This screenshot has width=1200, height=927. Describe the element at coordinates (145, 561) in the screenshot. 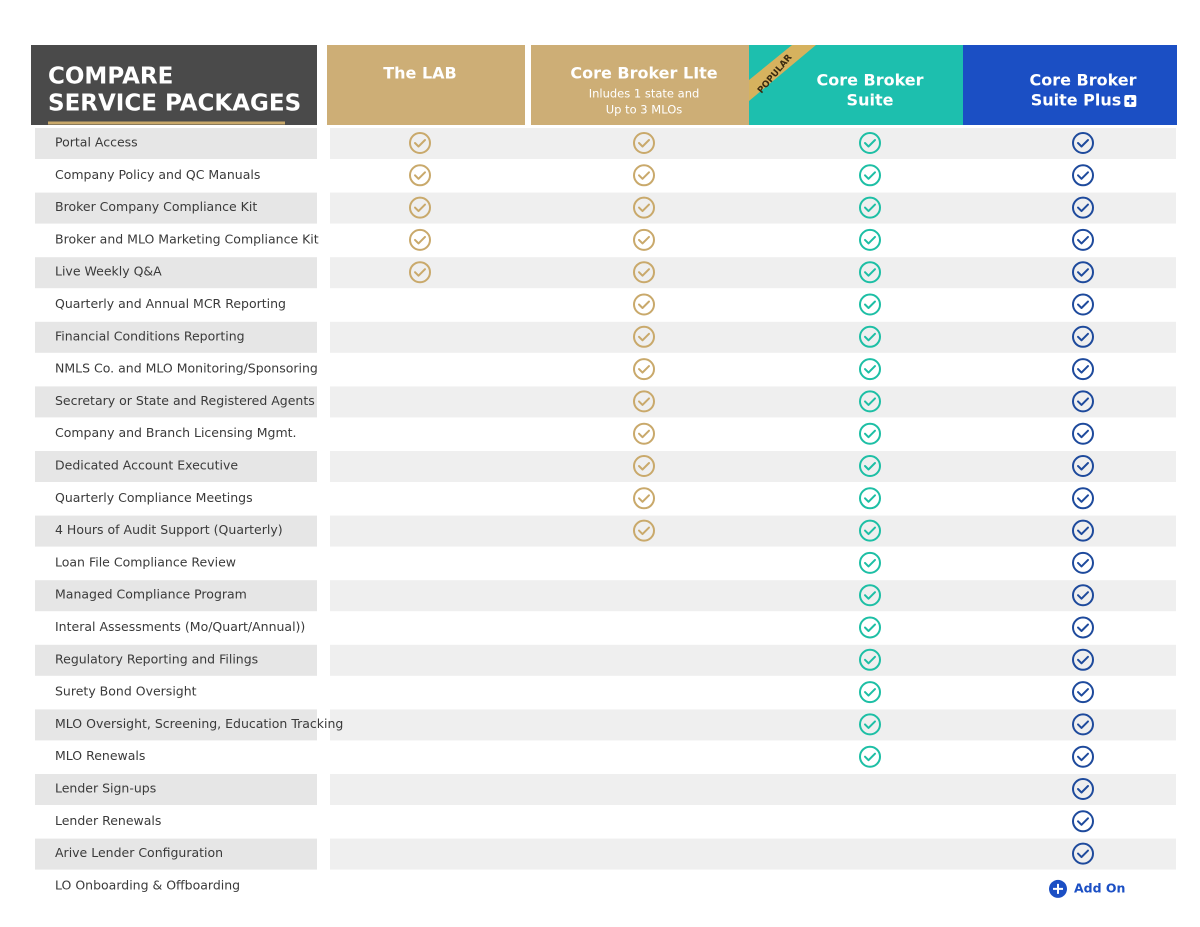

I see `feature-label: Loan File Compliance Review` at that location.